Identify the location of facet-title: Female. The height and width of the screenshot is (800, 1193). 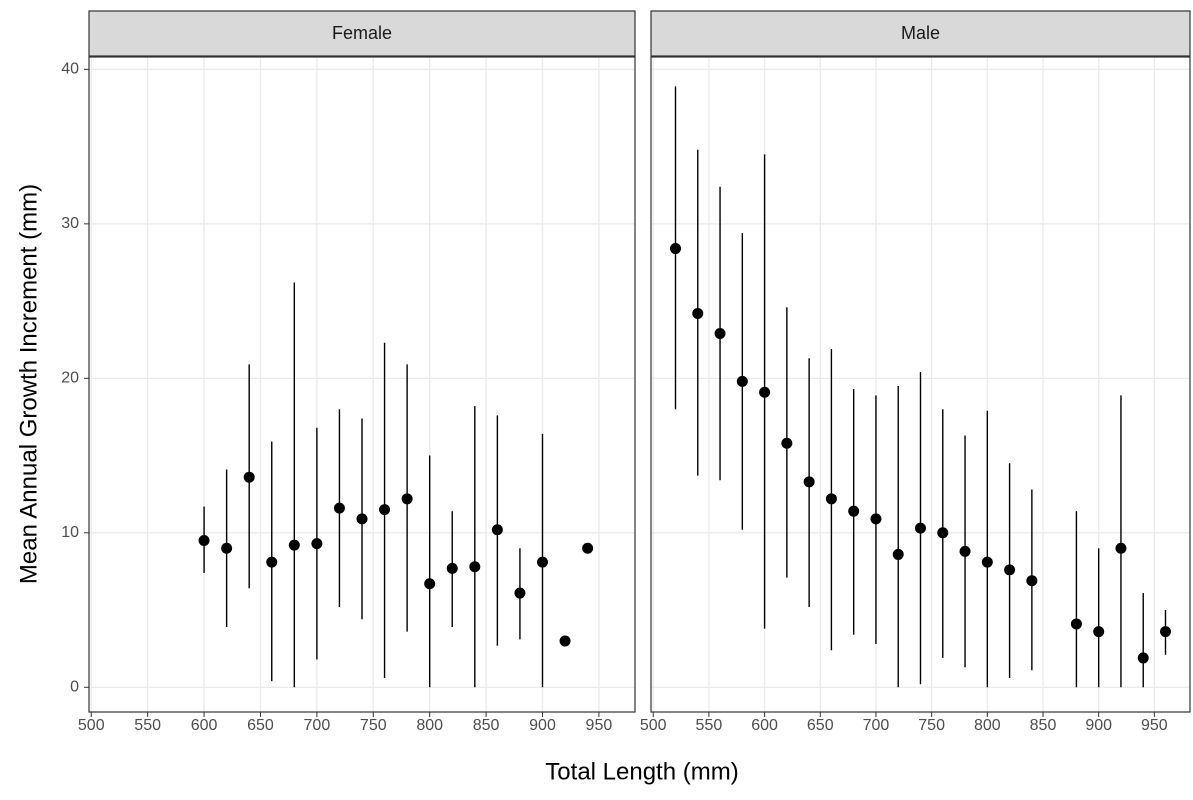
(362, 33).